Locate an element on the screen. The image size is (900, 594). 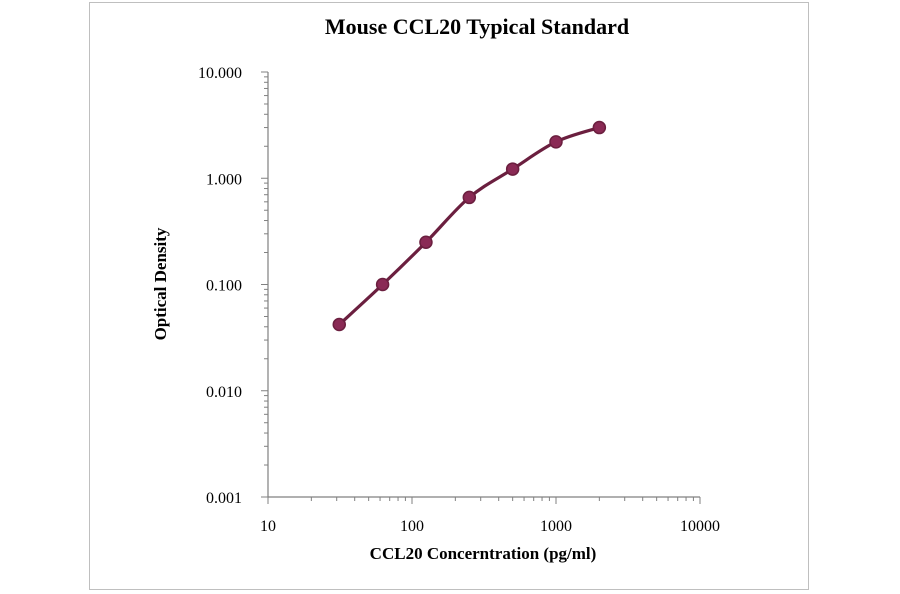
x-tick-label: 100 is located at coordinates (412, 526).